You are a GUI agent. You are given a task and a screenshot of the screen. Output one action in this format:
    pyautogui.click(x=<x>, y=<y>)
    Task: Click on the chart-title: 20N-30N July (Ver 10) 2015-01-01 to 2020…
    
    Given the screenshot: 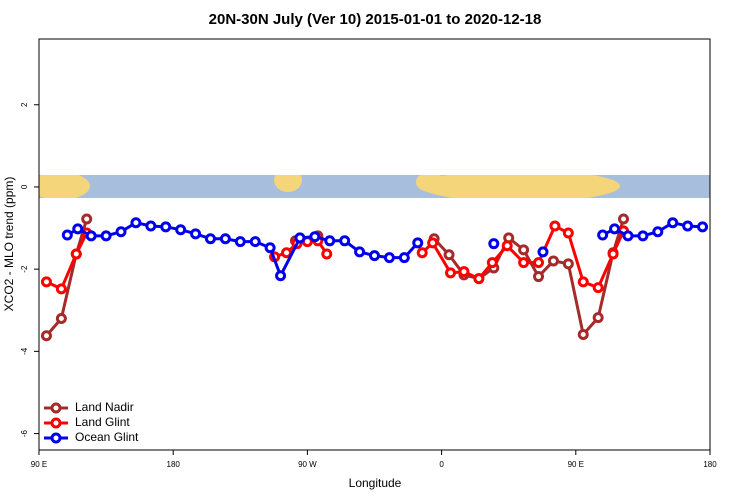 What is the action you would take?
    pyautogui.click(x=375, y=19)
    